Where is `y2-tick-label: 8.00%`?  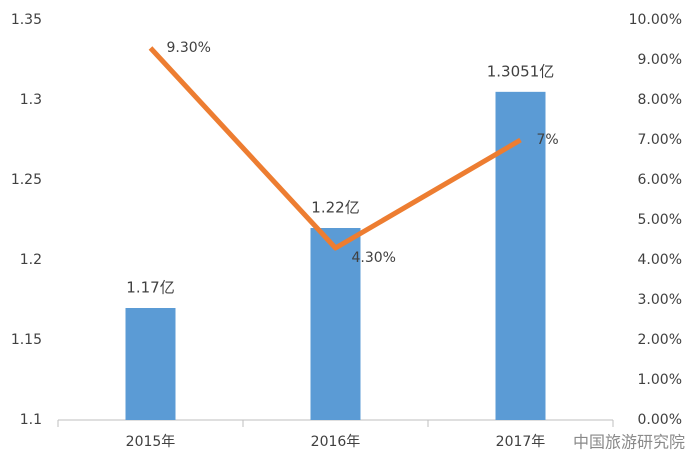 y2-tick-label: 8.00% is located at coordinates (660, 100).